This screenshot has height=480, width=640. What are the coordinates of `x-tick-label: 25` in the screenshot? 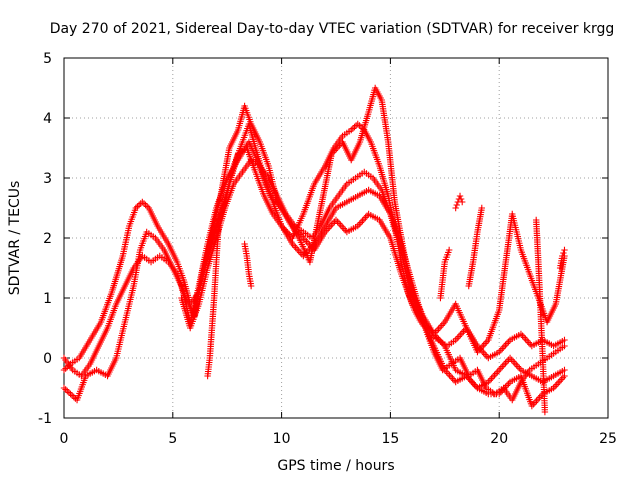 It's located at (608, 439).